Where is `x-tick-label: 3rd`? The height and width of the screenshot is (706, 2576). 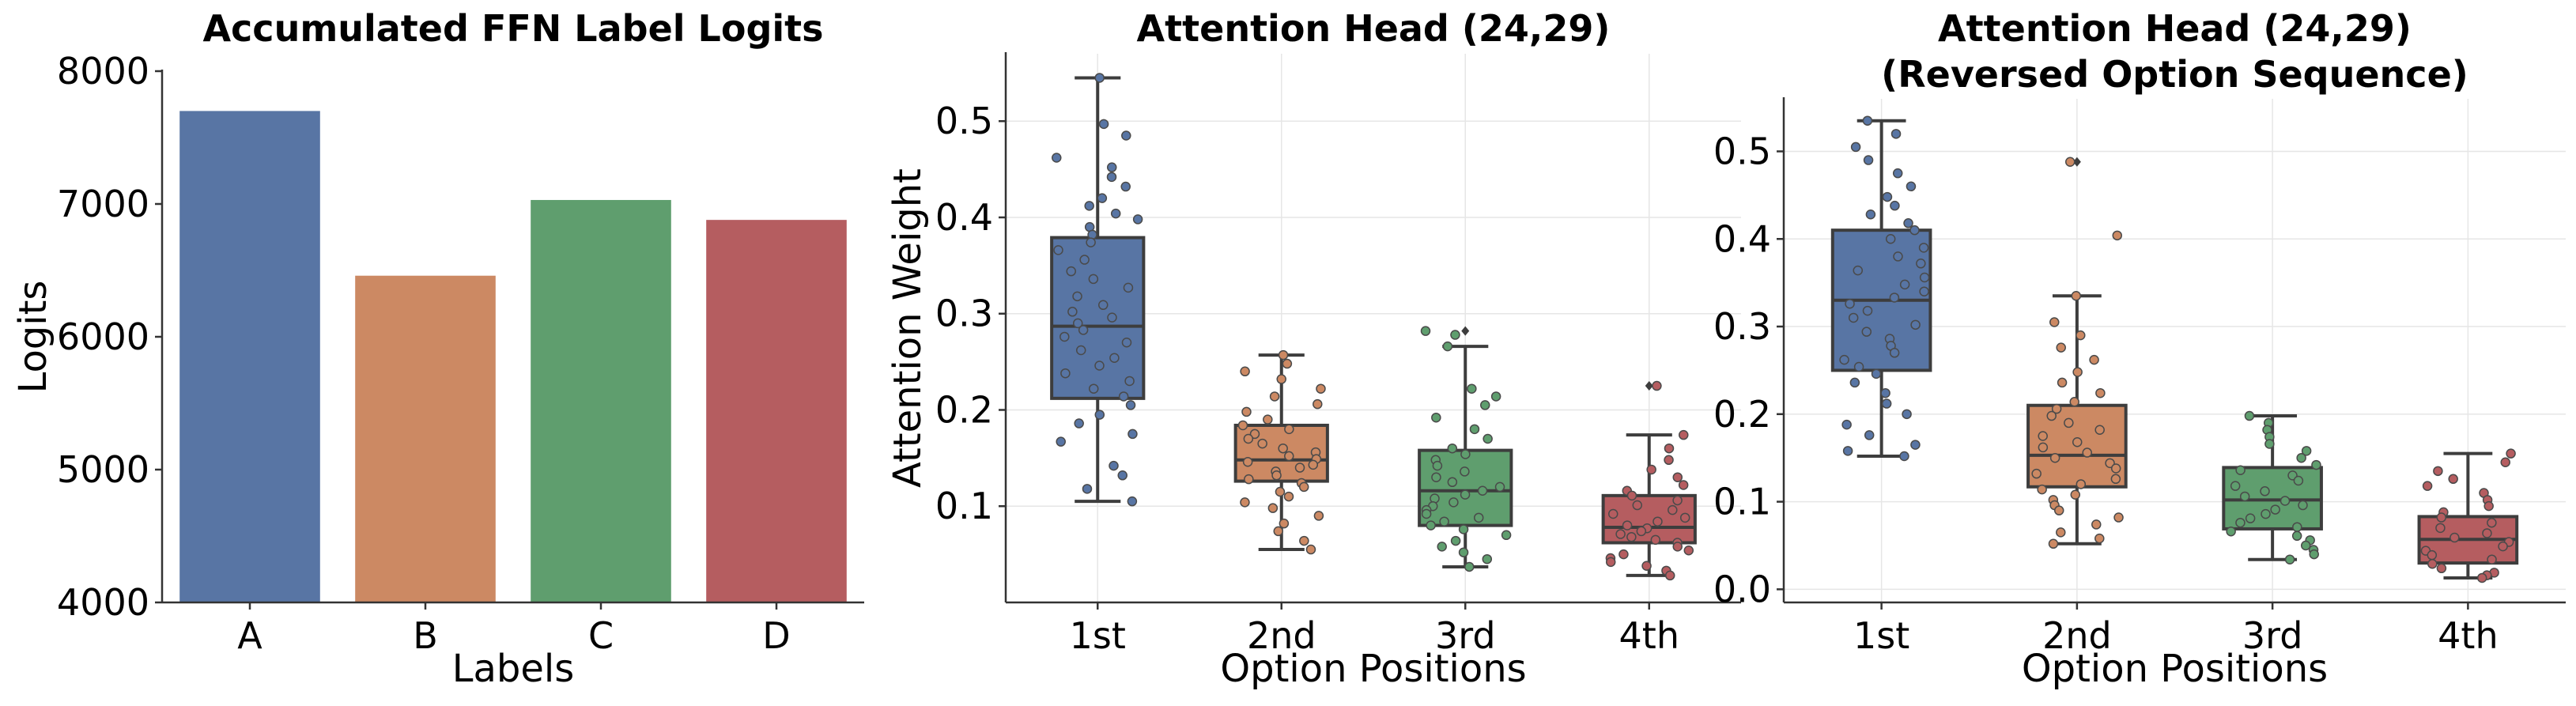 x-tick-label: 3rd is located at coordinates (2272, 635).